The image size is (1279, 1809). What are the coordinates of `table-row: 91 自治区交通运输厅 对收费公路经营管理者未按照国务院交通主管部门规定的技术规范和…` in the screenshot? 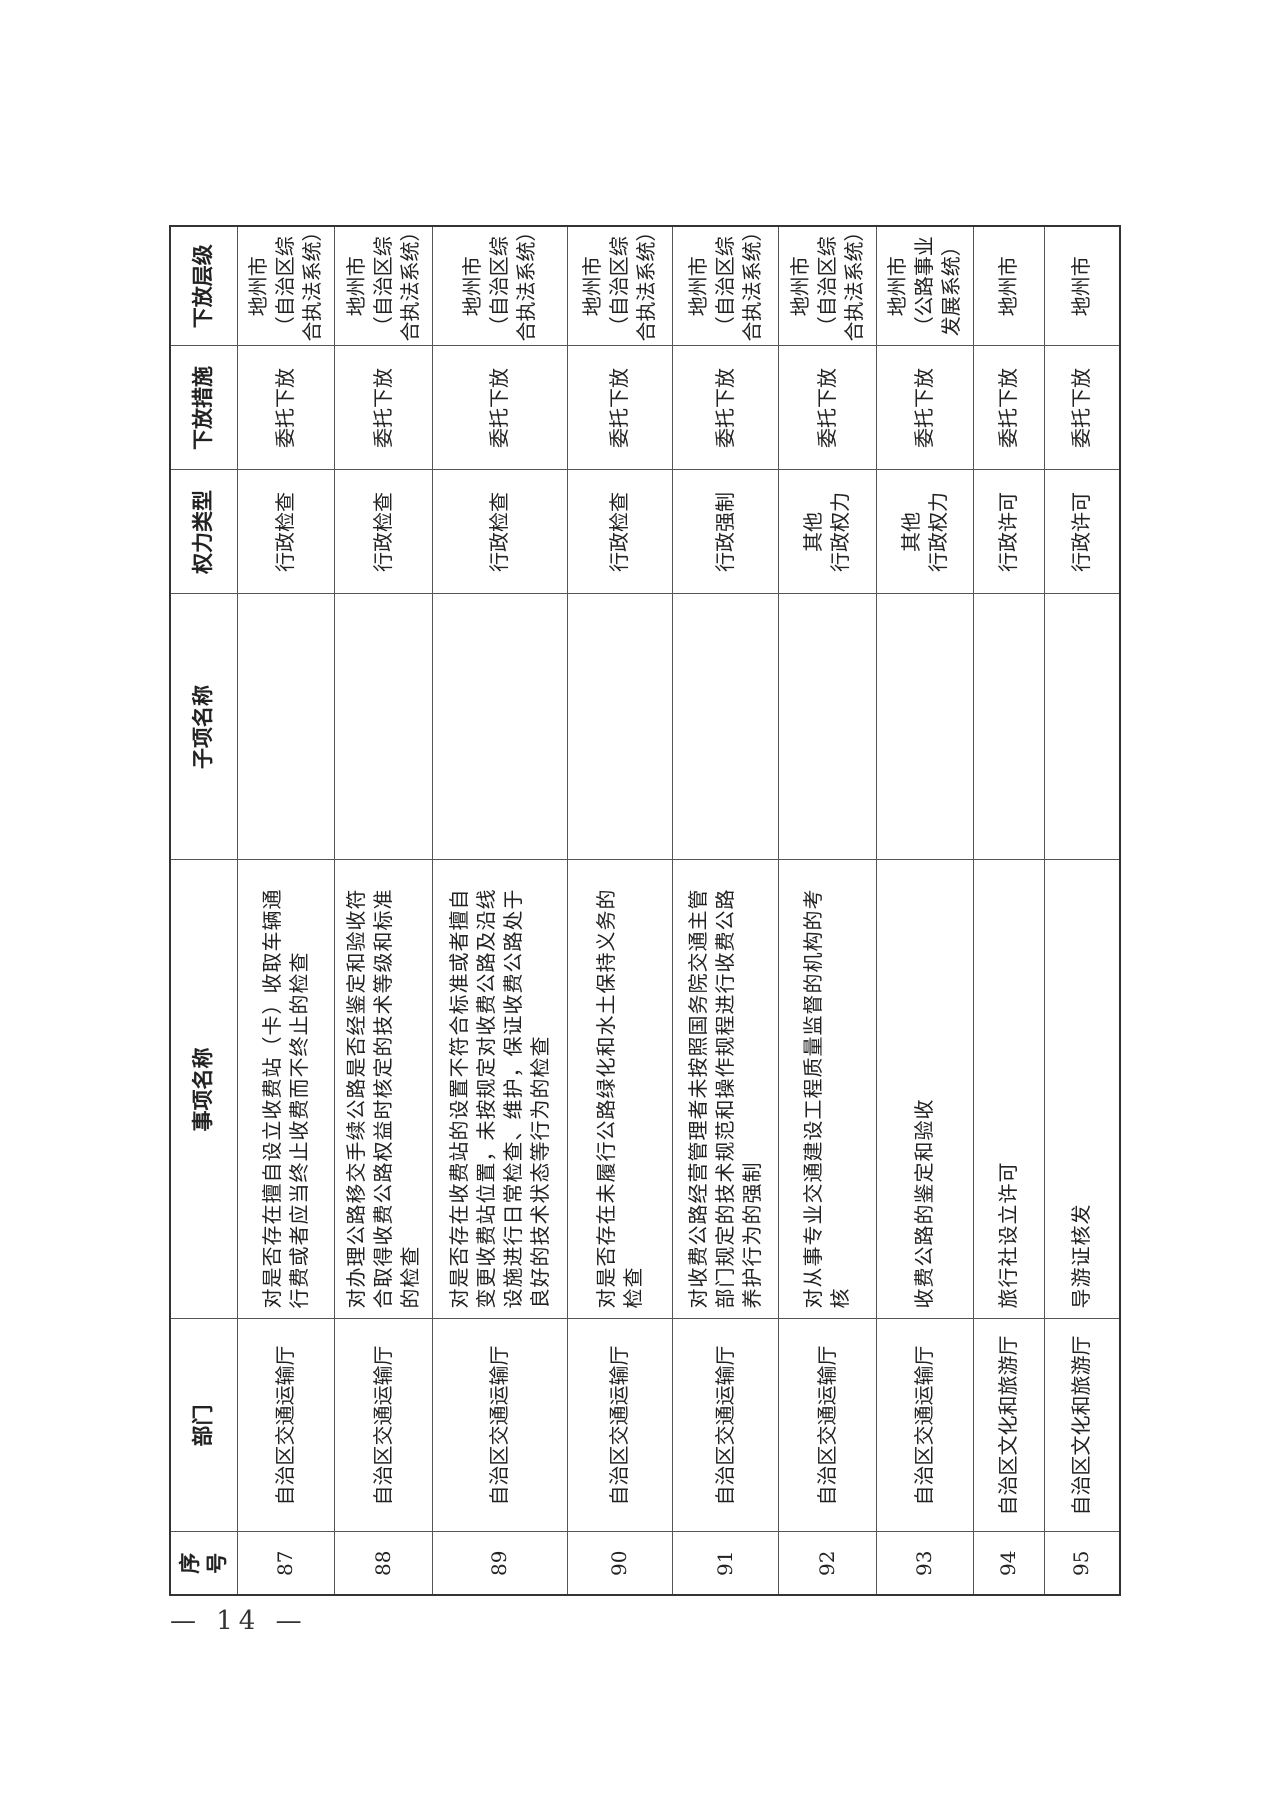 It's located at (725, 908).